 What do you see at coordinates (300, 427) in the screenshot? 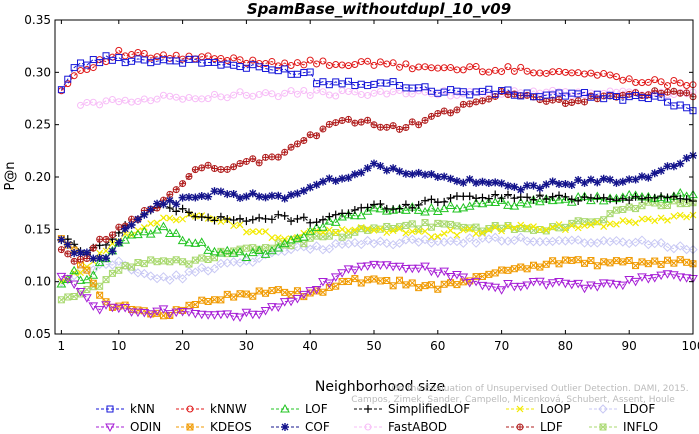
I see `legend-item-cof: COF` at bounding box center [300, 427].